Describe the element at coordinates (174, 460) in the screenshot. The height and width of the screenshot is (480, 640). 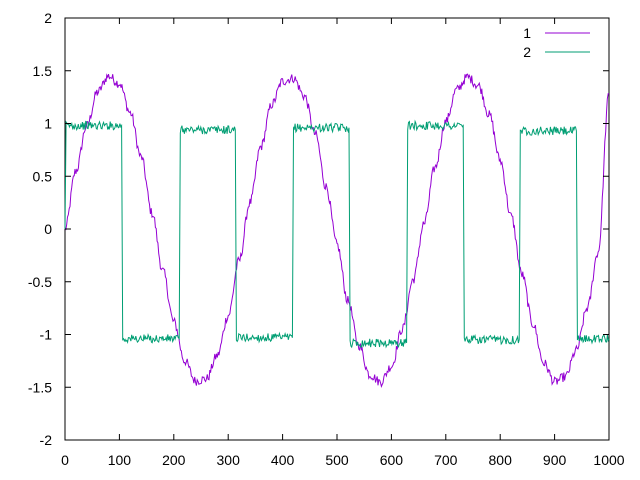
I see `x-tick-label: 200` at that location.